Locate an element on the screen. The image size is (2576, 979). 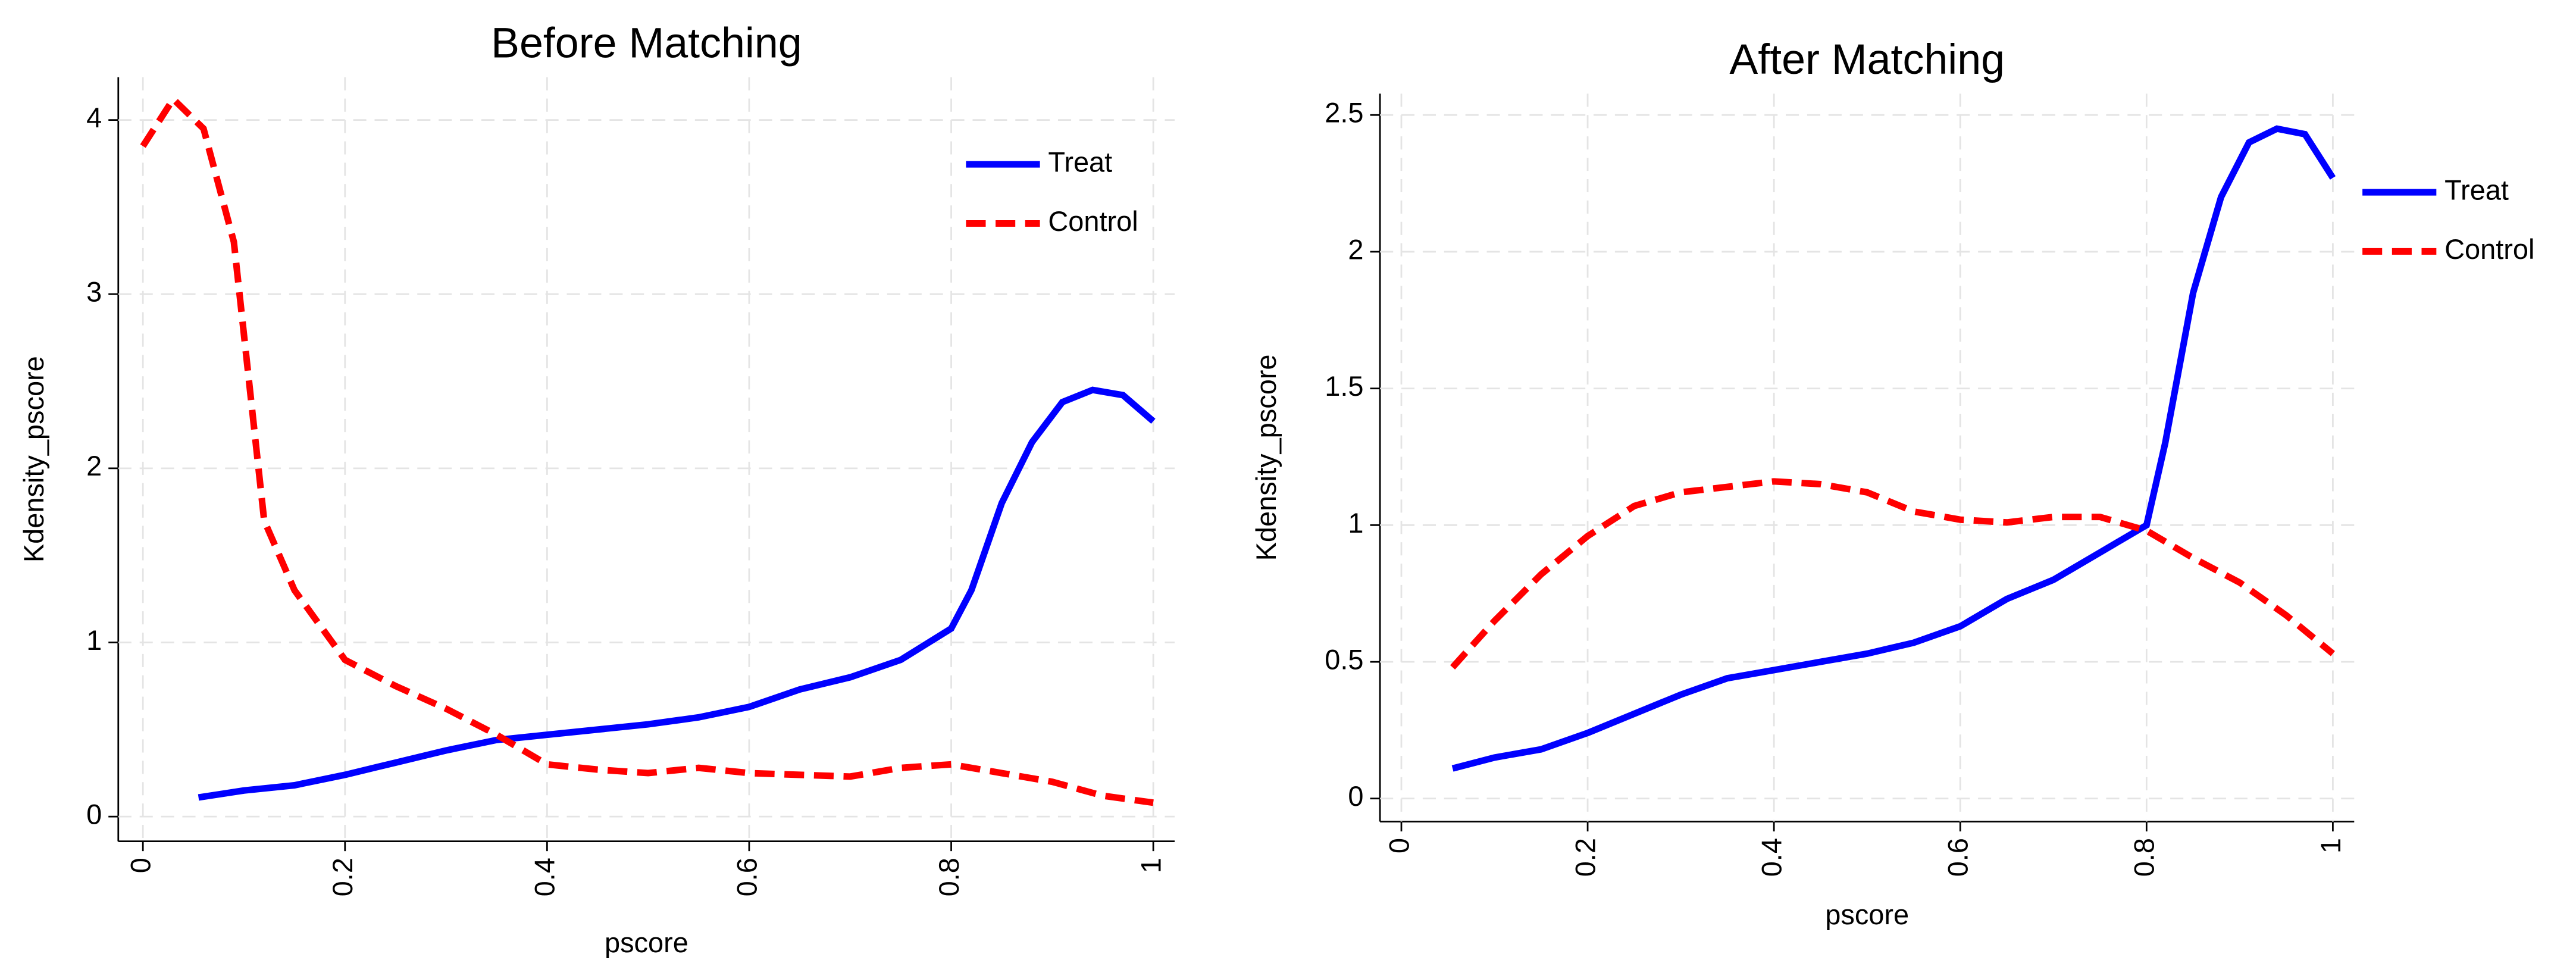
y-tick-label: 4 is located at coordinates (94, 117).